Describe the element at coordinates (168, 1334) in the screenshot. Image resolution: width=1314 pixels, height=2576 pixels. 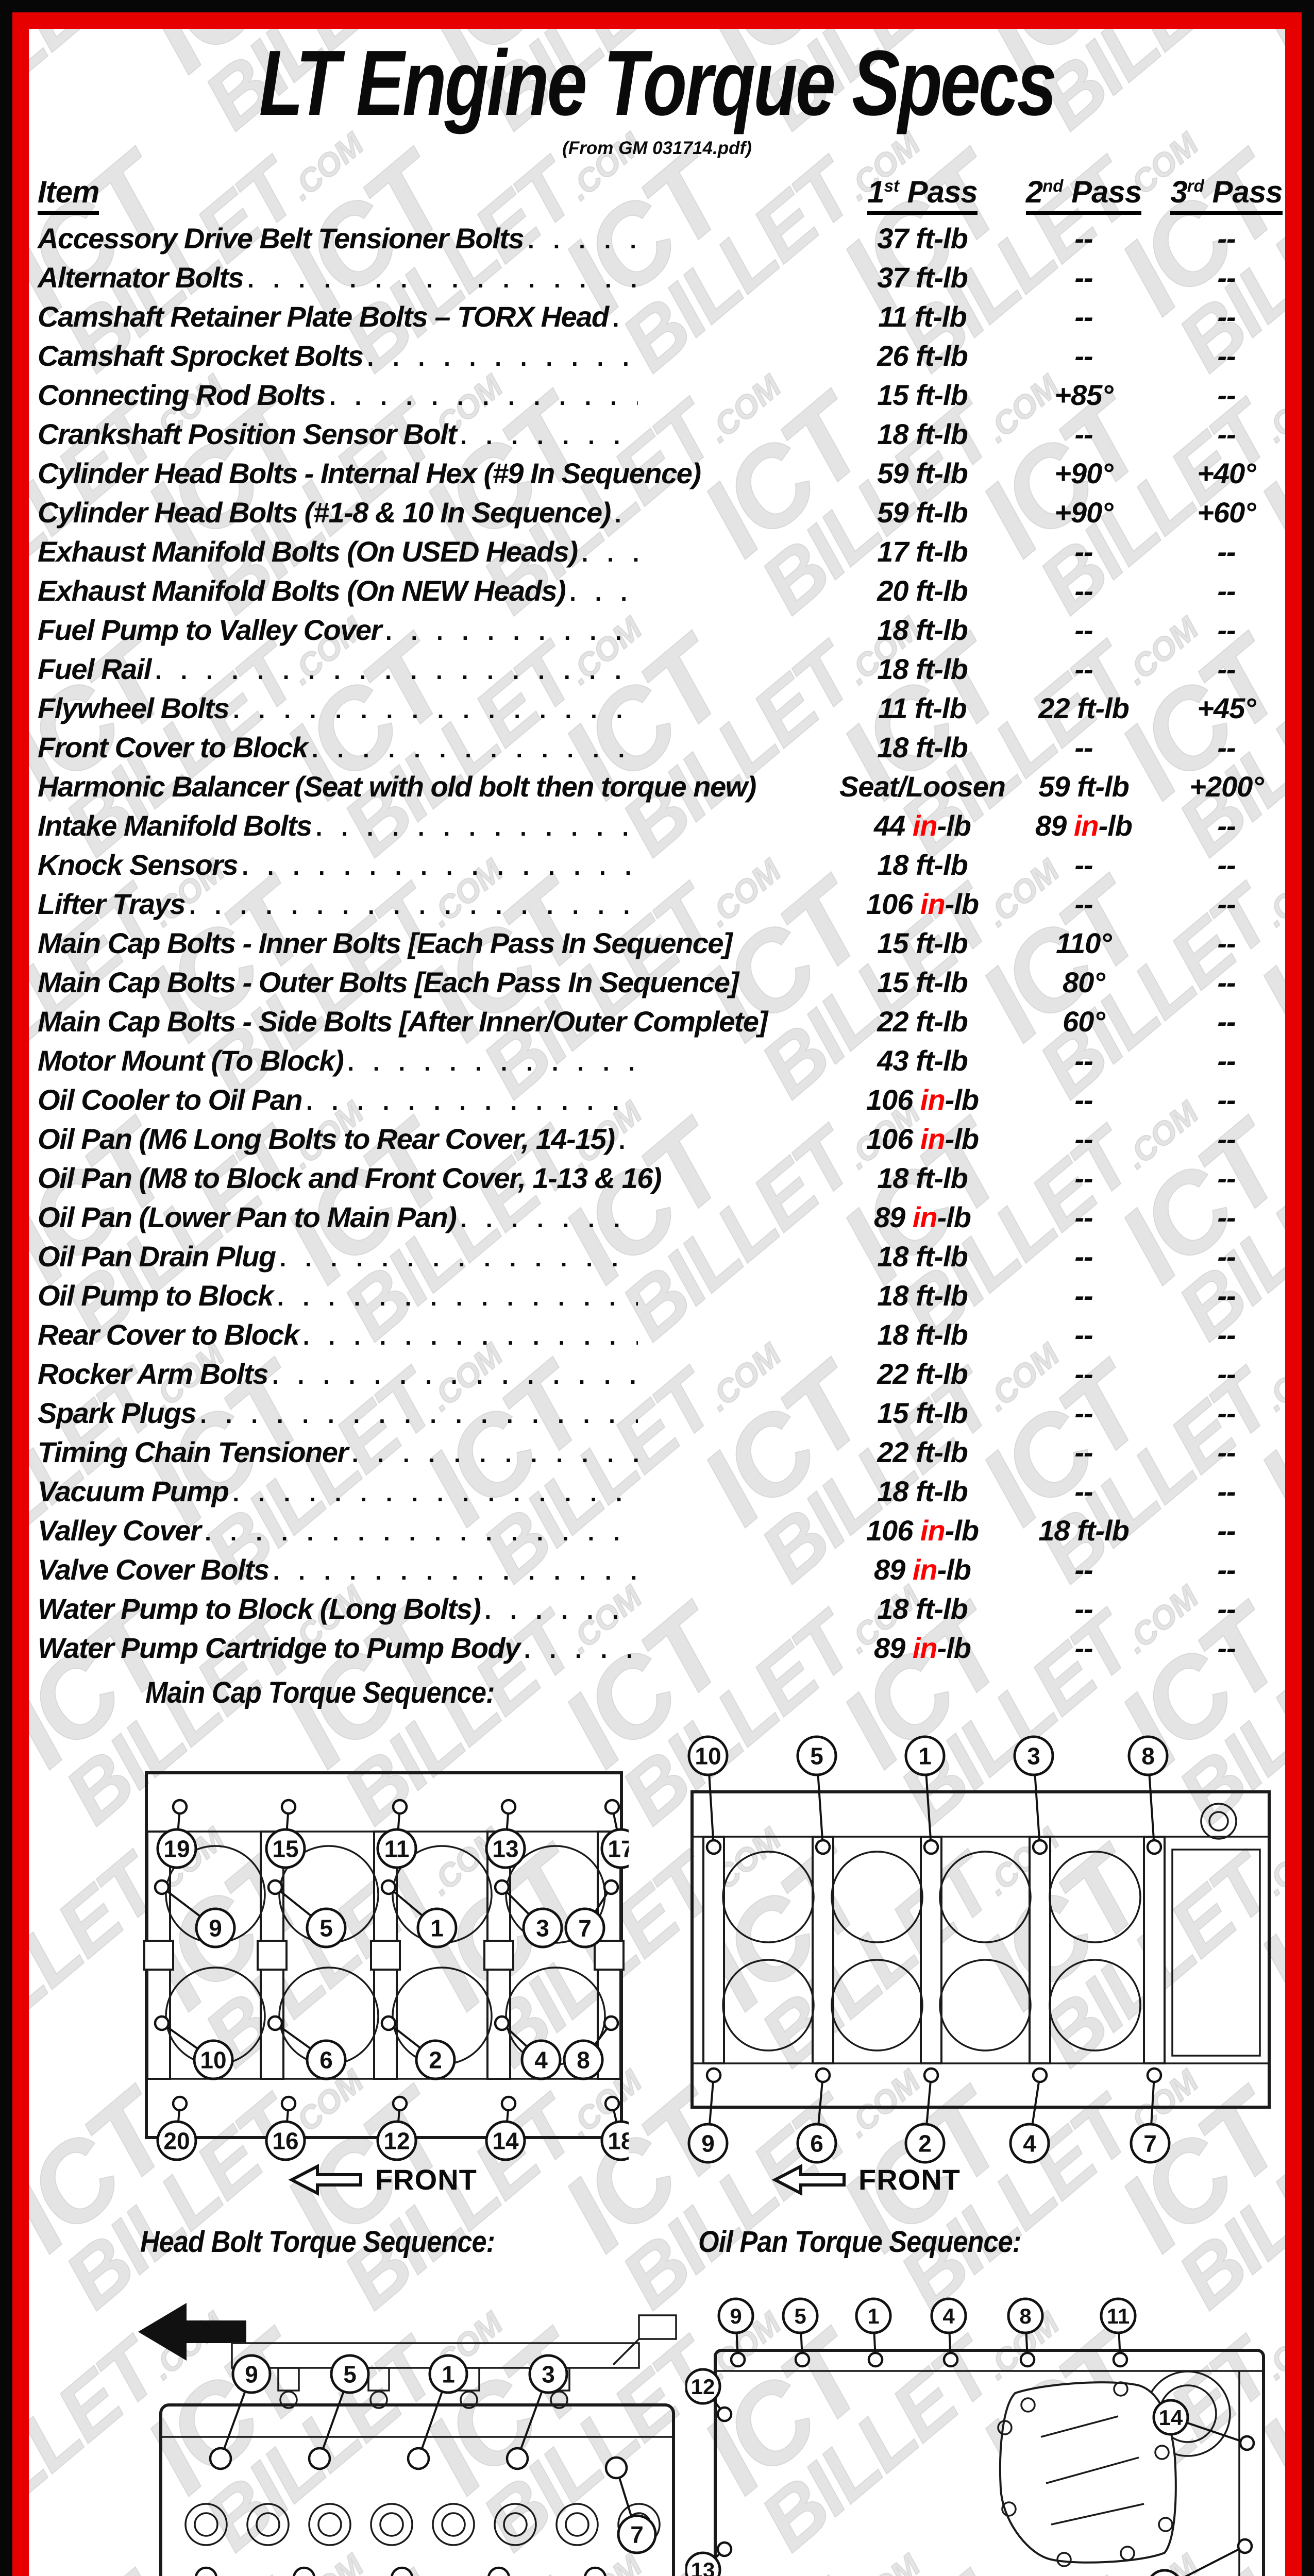
I see `row-item-label: Rear Cover to Block` at that location.